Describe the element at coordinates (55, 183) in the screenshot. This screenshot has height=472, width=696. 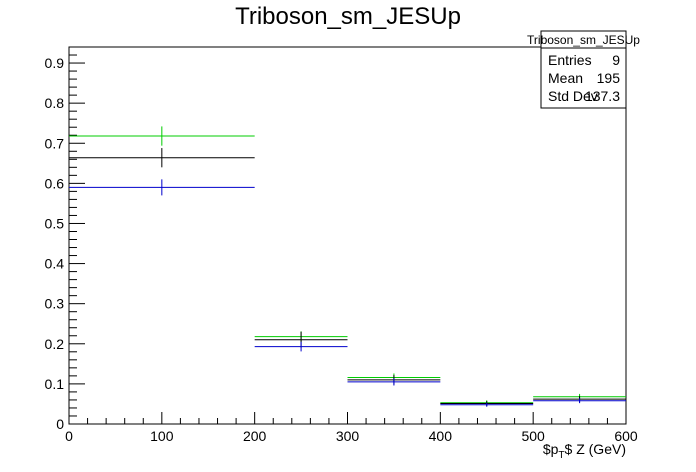
I see `y-tick-label: 0.6` at that location.